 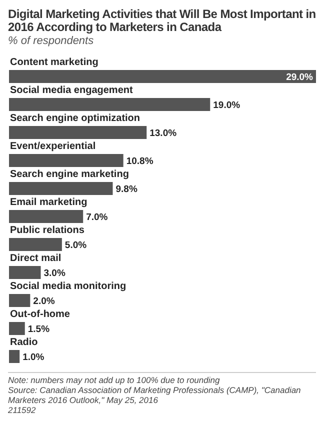 I want to click on data-label: 3.0%, so click(x=55, y=273).